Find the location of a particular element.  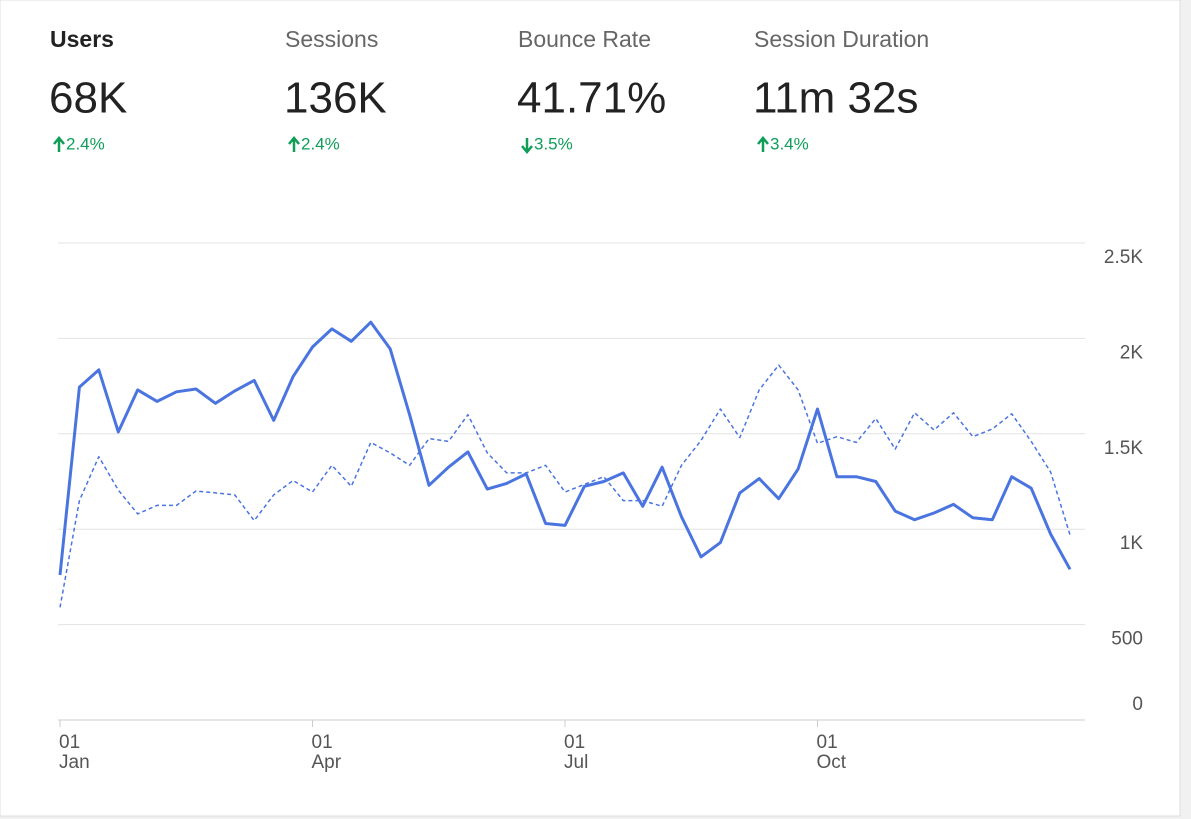

metric-tab: Sessions 136K 2.4% is located at coordinates (335, 89).